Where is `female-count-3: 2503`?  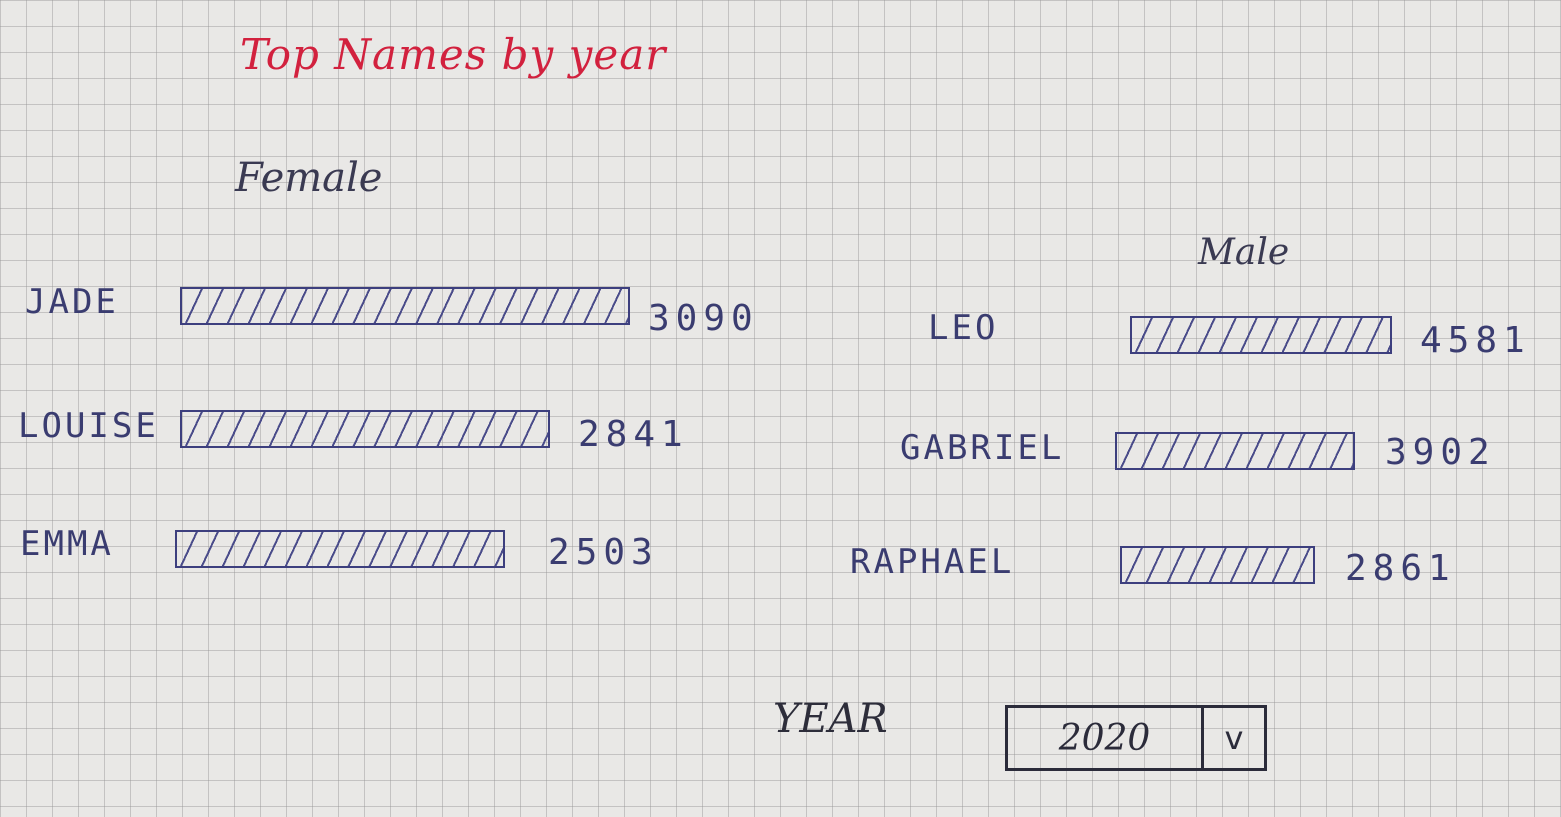
female-count-3: 2503 is located at coordinates (603, 552).